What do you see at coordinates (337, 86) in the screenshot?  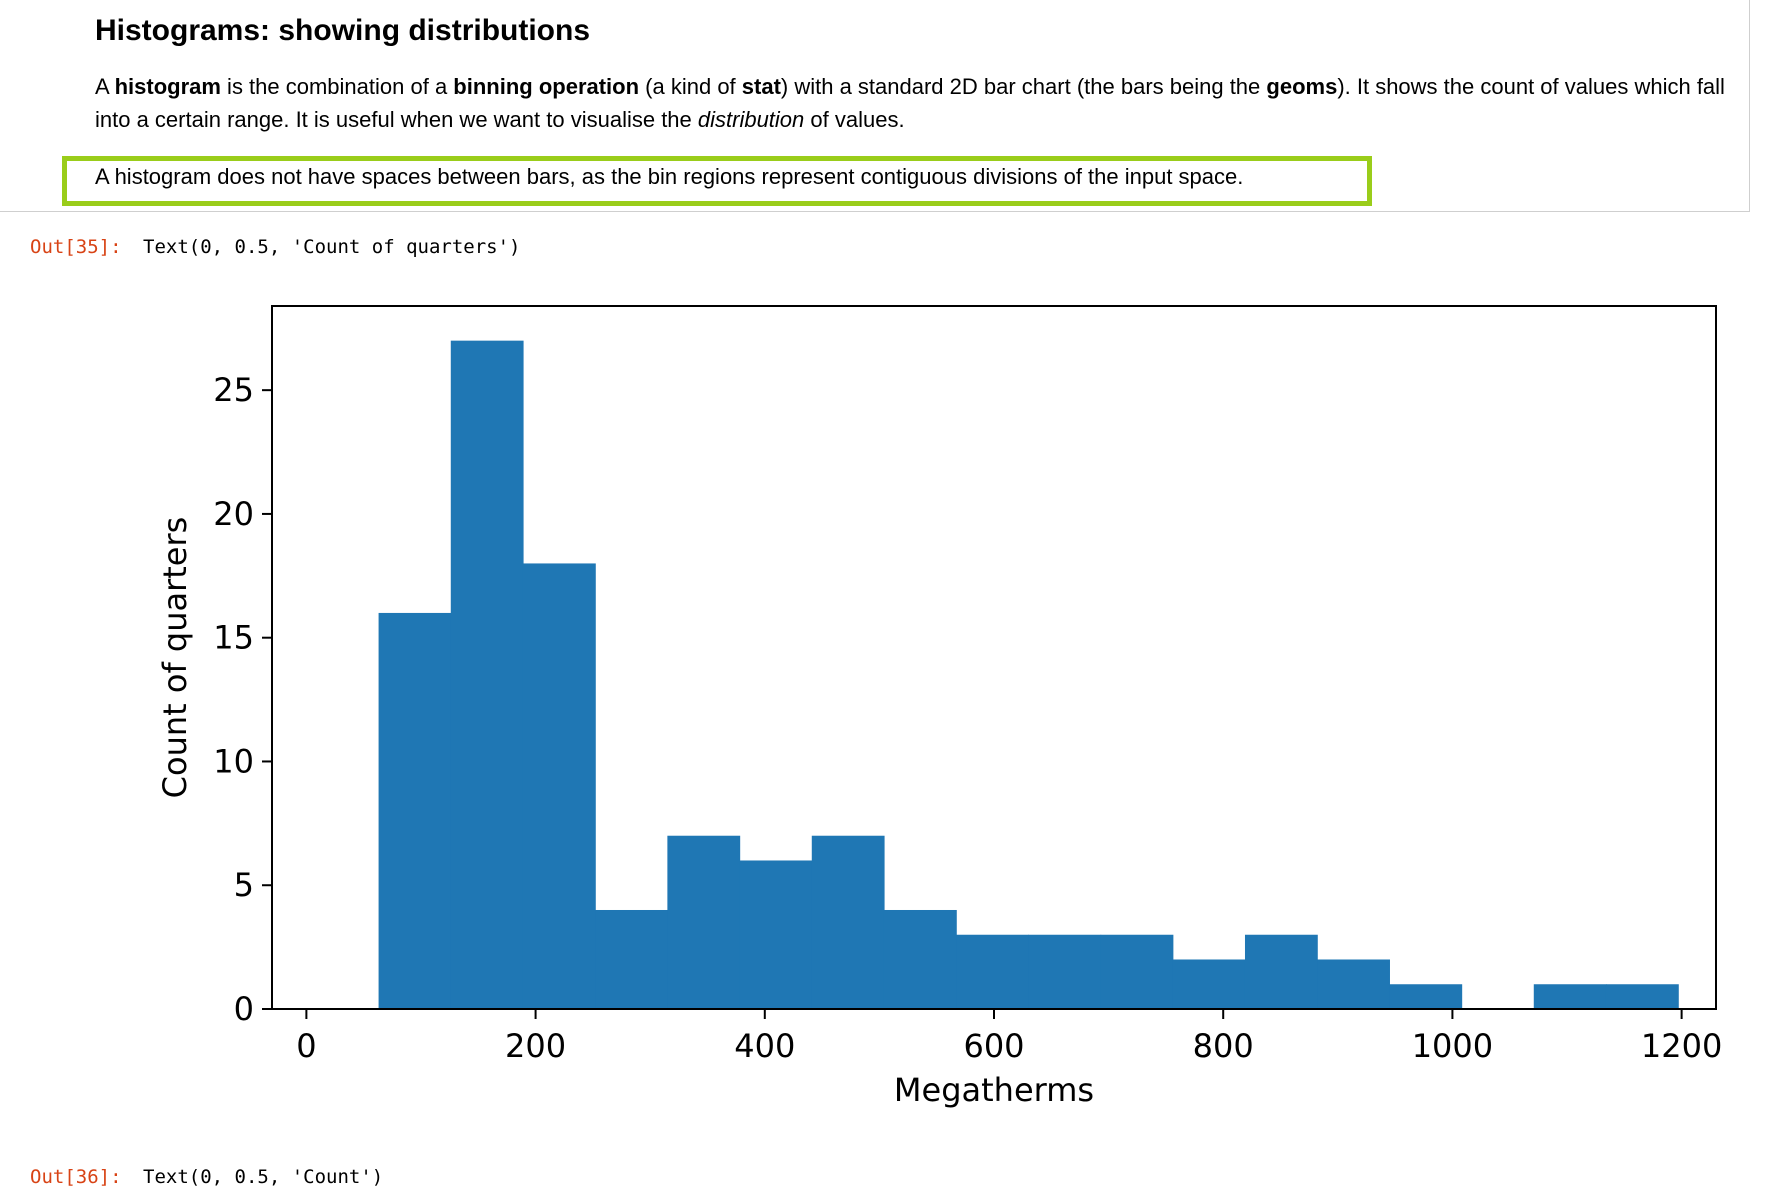 I see `para-text: is the combination of a` at bounding box center [337, 86].